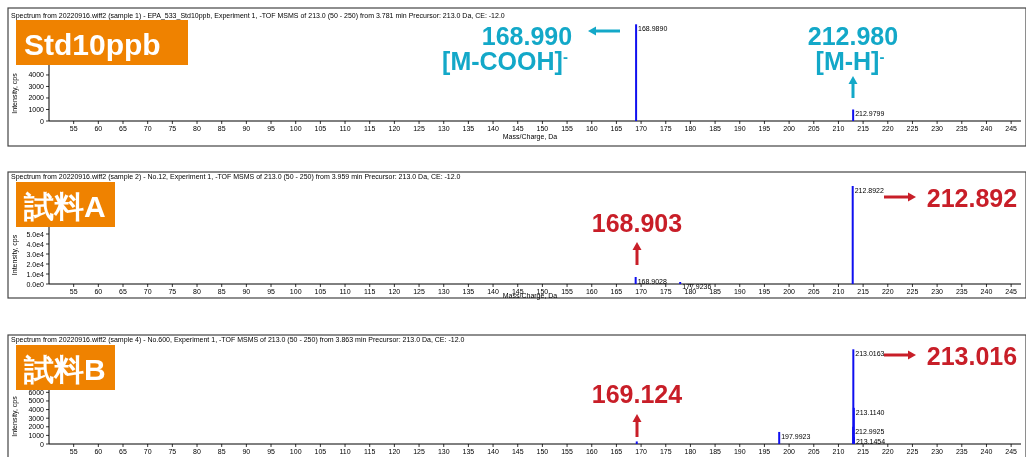 This screenshot has width=1026, height=457. Describe the element at coordinates (972, 198) in the screenshot. I see `annotation: 212.892` at that location.